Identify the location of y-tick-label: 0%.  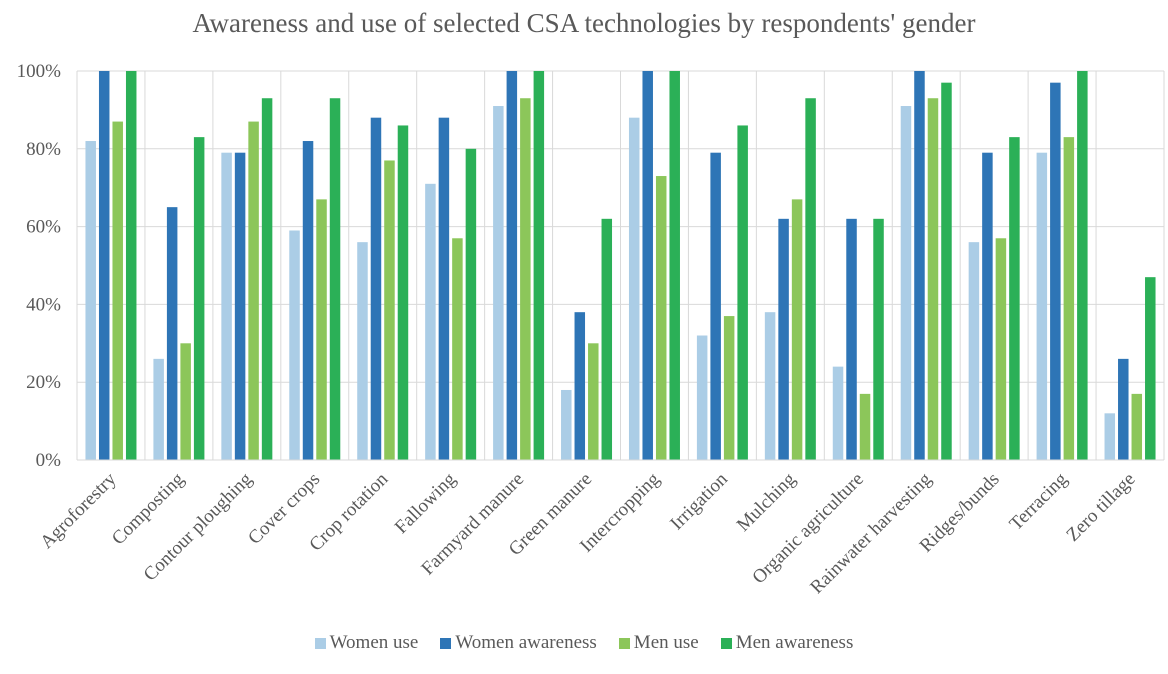
(49, 460).